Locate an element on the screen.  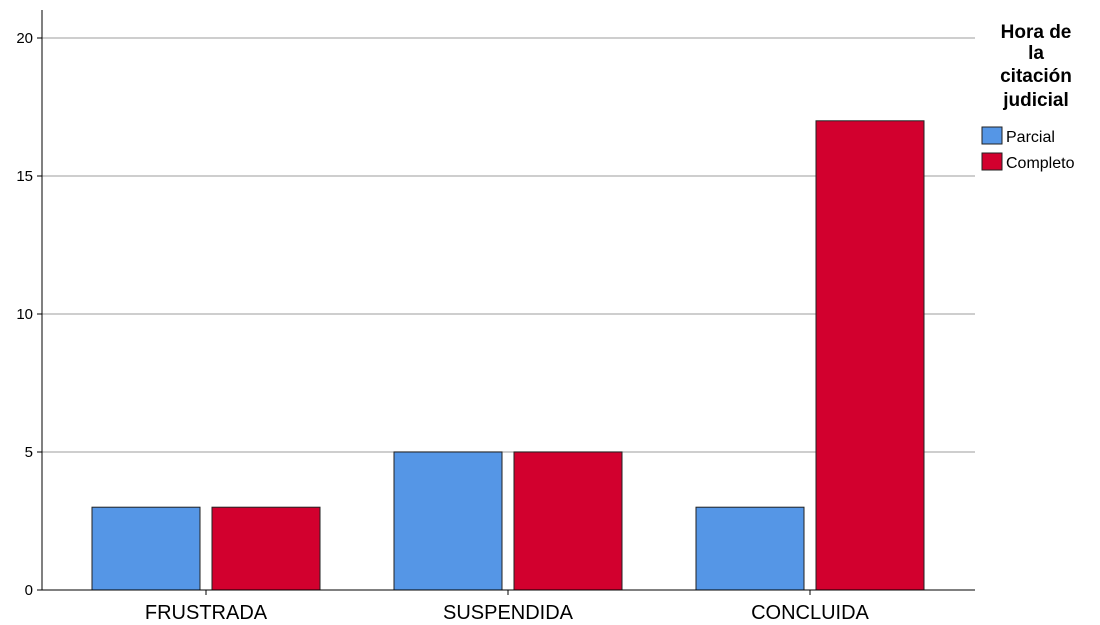
bar-frustrada-parcial is located at coordinates (146, 548).